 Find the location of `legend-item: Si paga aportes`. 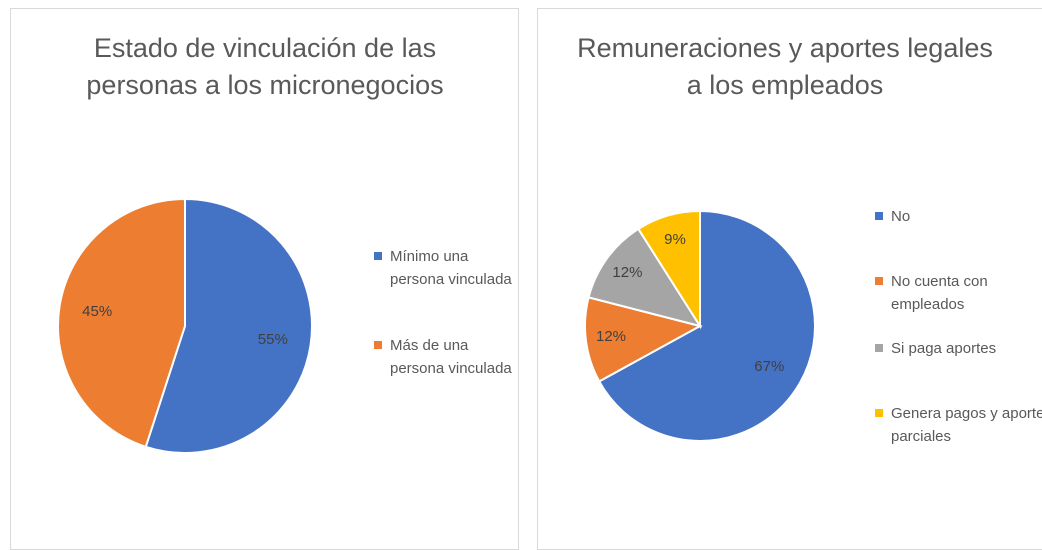

legend-item: Si paga aportes is located at coordinates (958, 348).